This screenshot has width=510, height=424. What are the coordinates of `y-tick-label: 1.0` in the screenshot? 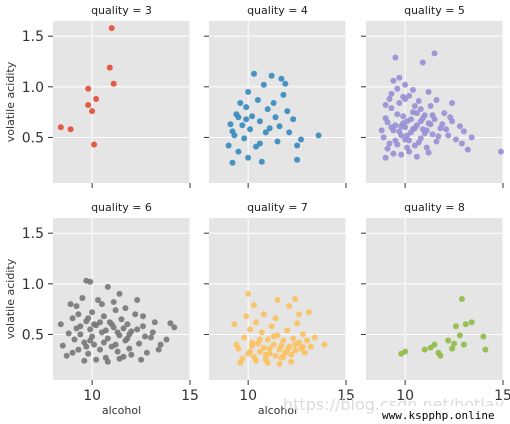 It's located at (33, 88).